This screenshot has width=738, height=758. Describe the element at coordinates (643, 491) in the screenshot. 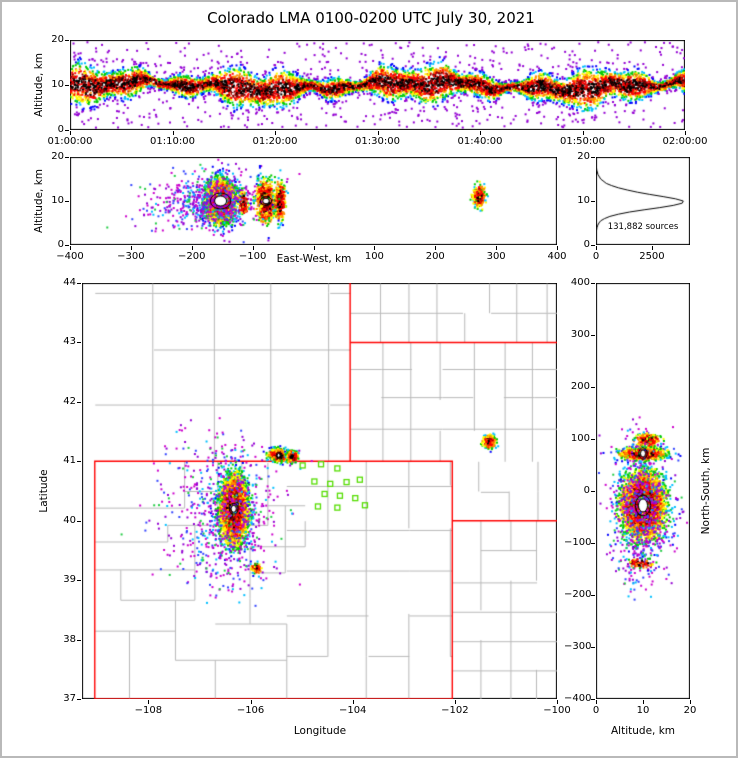

I see `north-south-height-panel` at that location.